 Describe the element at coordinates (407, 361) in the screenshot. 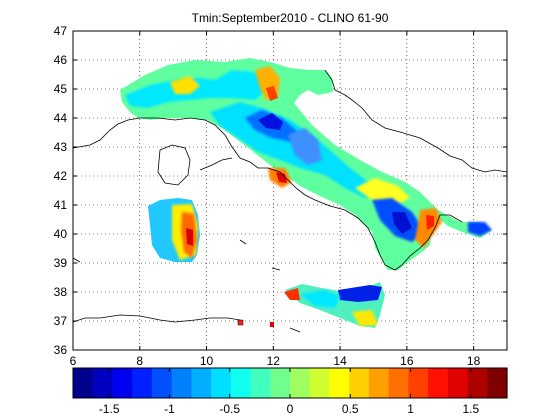

I see `x-tick-label: 16` at that location.